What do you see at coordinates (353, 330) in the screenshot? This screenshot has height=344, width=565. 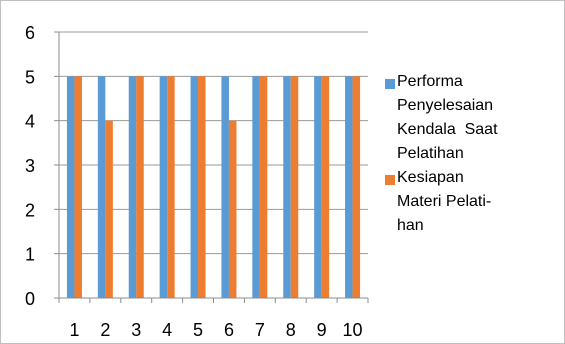 I see `x-tick-label-10: 10` at bounding box center [353, 330].